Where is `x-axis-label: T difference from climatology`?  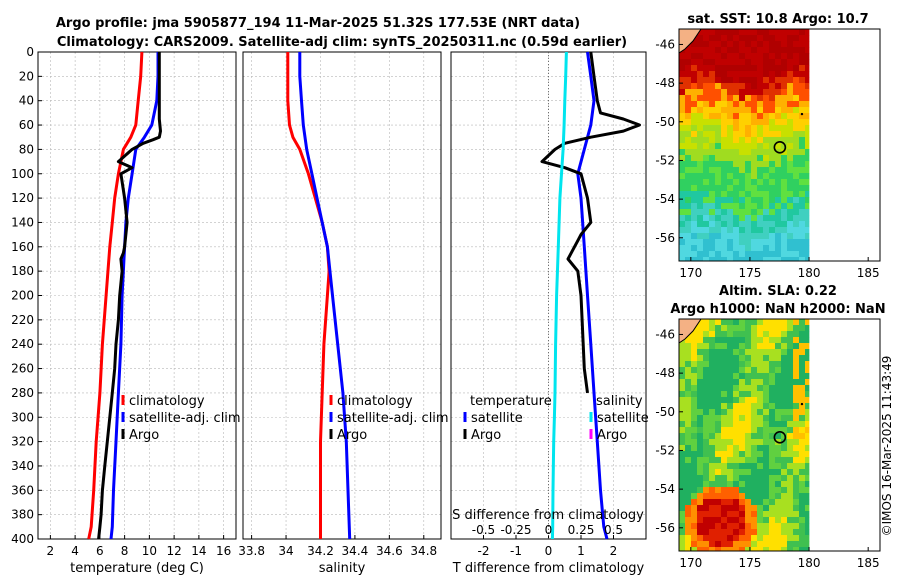 x-axis-label: T difference from climatology is located at coordinates (548, 568).